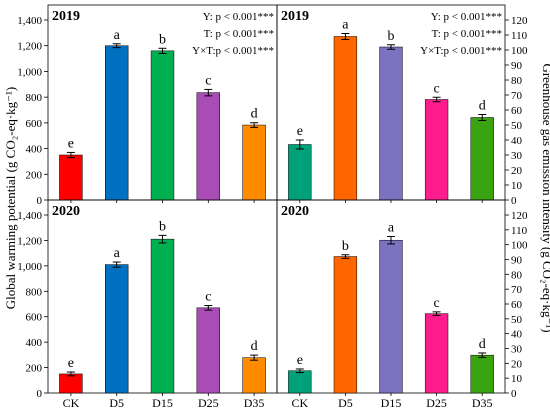 The image size is (550, 408). What do you see at coordinates (517, 186) in the screenshot?
I see `y-tick-label: 10` at bounding box center [517, 186].